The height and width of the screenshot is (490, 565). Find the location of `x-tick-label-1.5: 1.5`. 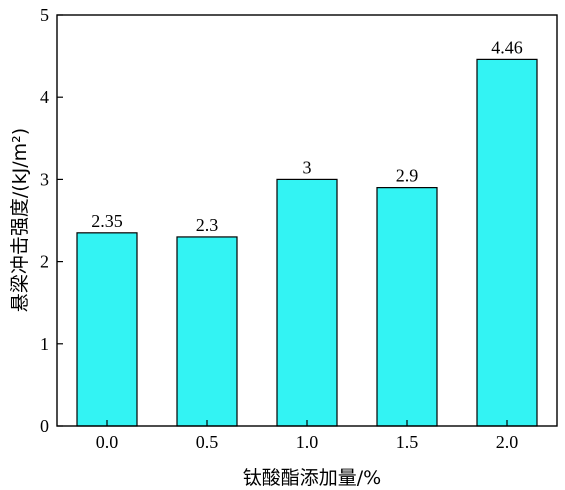

x-tick-label-1.5: 1.5 is located at coordinates (407, 442).